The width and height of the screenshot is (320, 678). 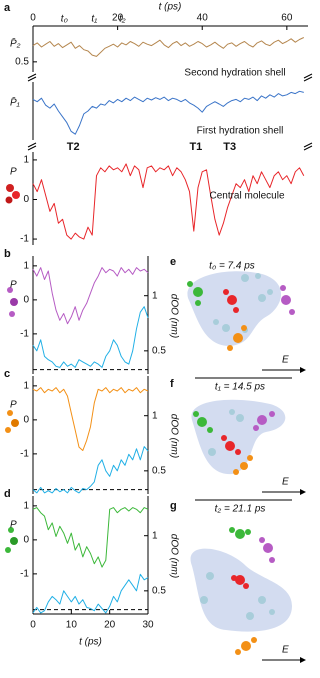 What do you see at coordinates (195, 147) in the screenshot?
I see `annotation: T1` at bounding box center [195, 147].